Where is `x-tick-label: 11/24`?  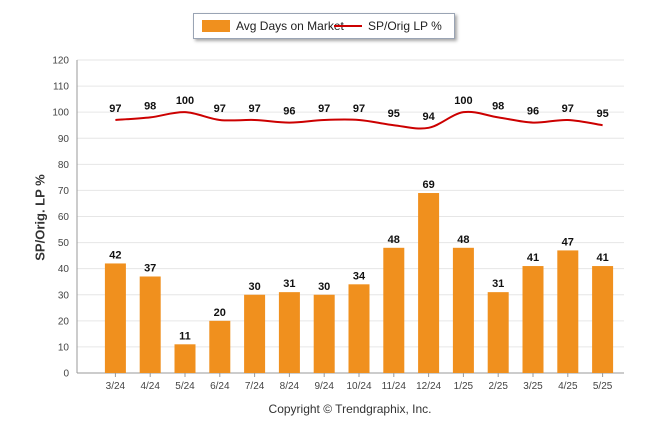
x-tick-label: 11/24 is located at coordinates (394, 386).